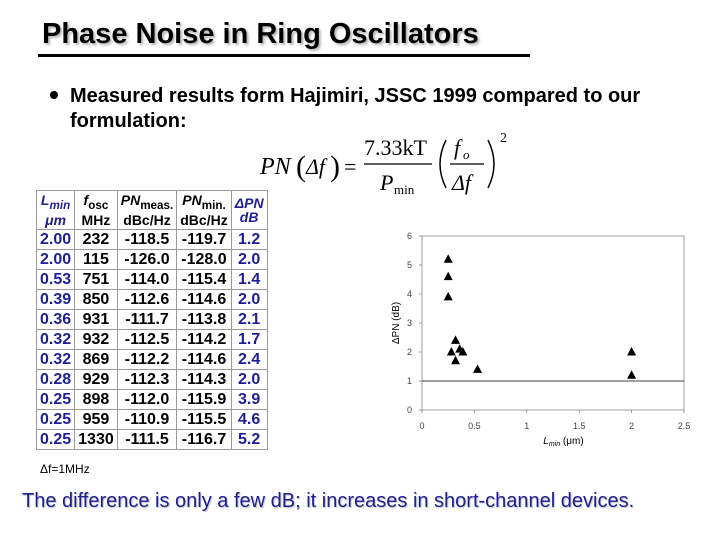 The height and width of the screenshot is (540, 720). What do you see at coordinates (316, 166) in the screenshot?
I see `formula-arg: Δf` at bounding box center [316, 166].